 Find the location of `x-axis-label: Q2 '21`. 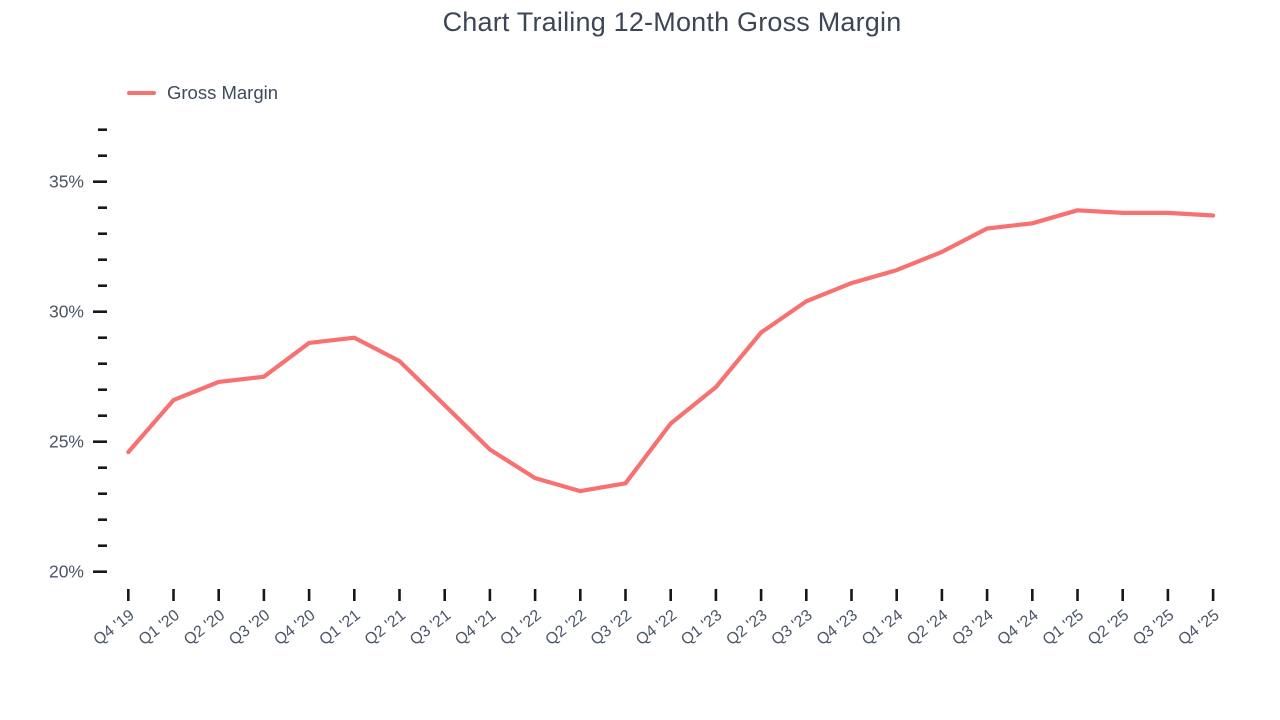

x-axis-label: Q2 '21 is located at coordinates (385, 628).